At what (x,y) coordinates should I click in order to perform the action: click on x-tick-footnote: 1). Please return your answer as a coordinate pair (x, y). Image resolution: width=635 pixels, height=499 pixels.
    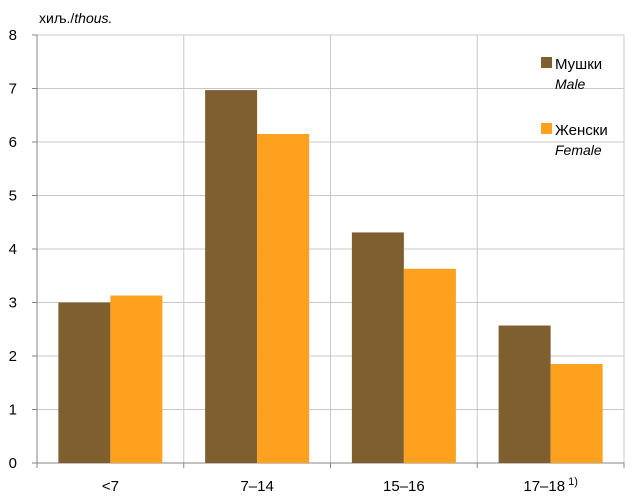
    Looking at the image, I should click on (573, 482).